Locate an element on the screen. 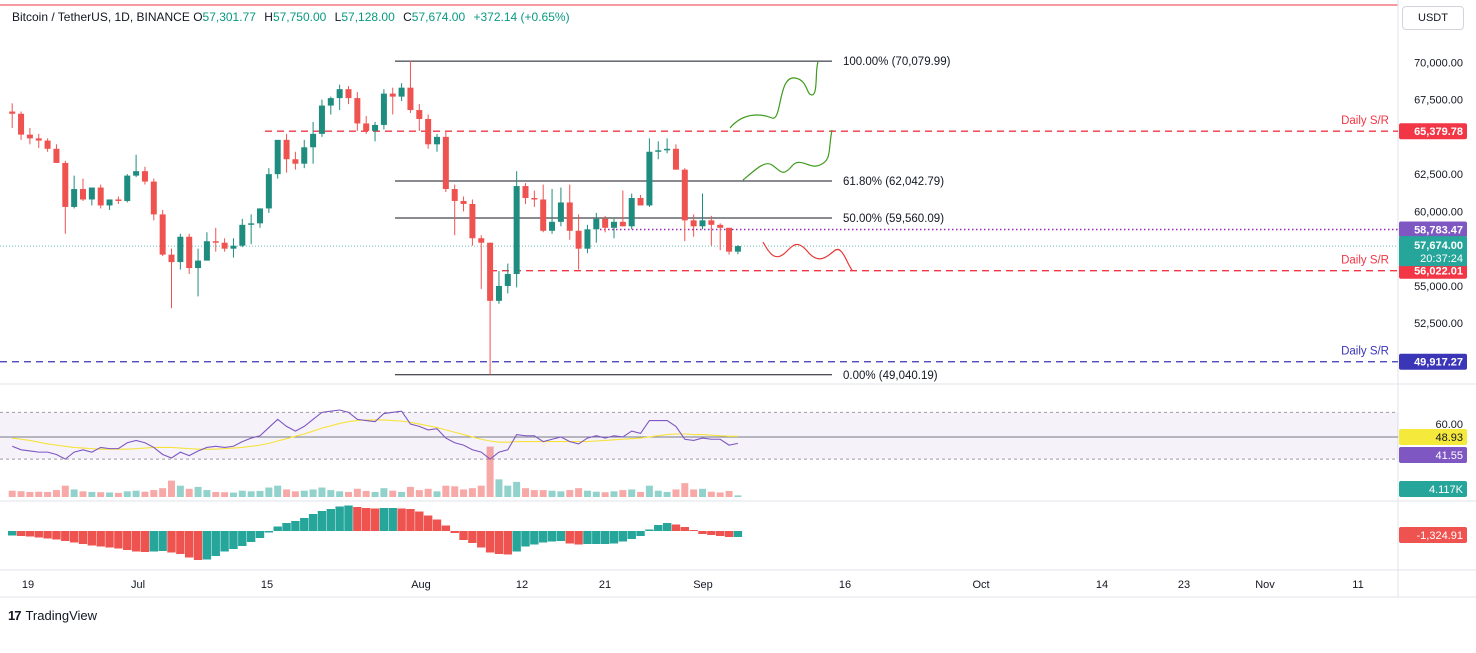 The width and height of the screenshot is (1476, 653). last-price-value: 57,674.00 is located at coordinates (1438, 246).